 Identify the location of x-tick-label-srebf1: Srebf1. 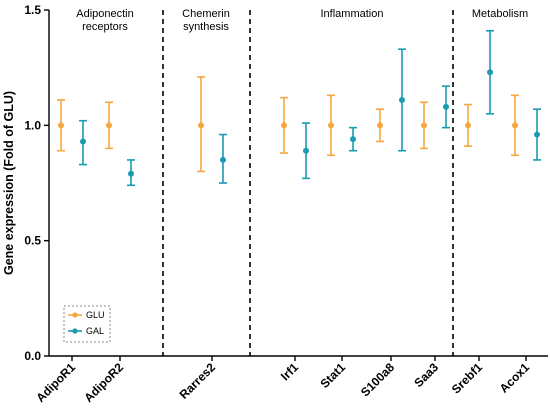
(467, 378).